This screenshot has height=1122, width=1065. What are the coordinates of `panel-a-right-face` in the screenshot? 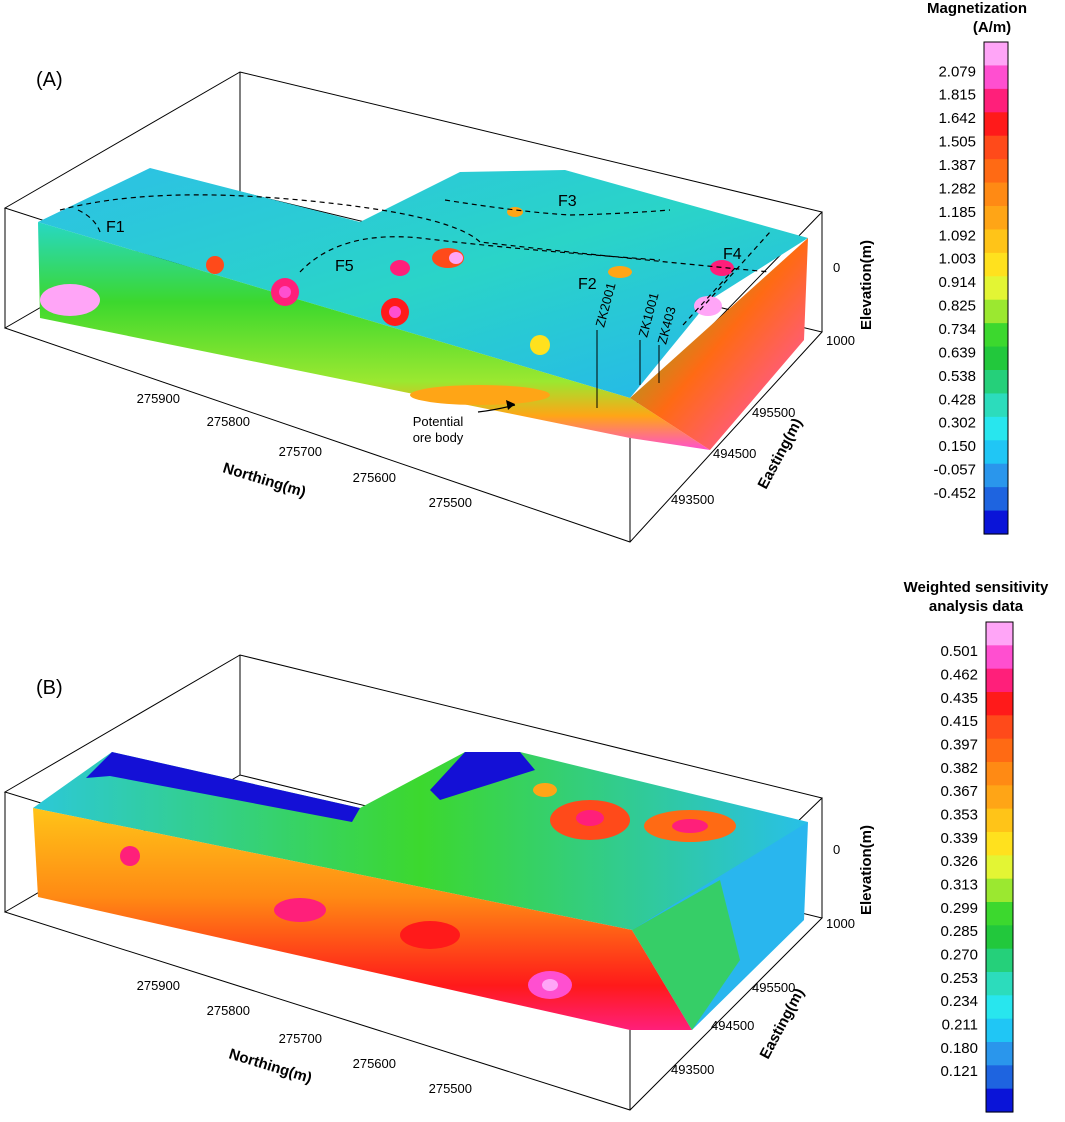 It's located at (719, 344).